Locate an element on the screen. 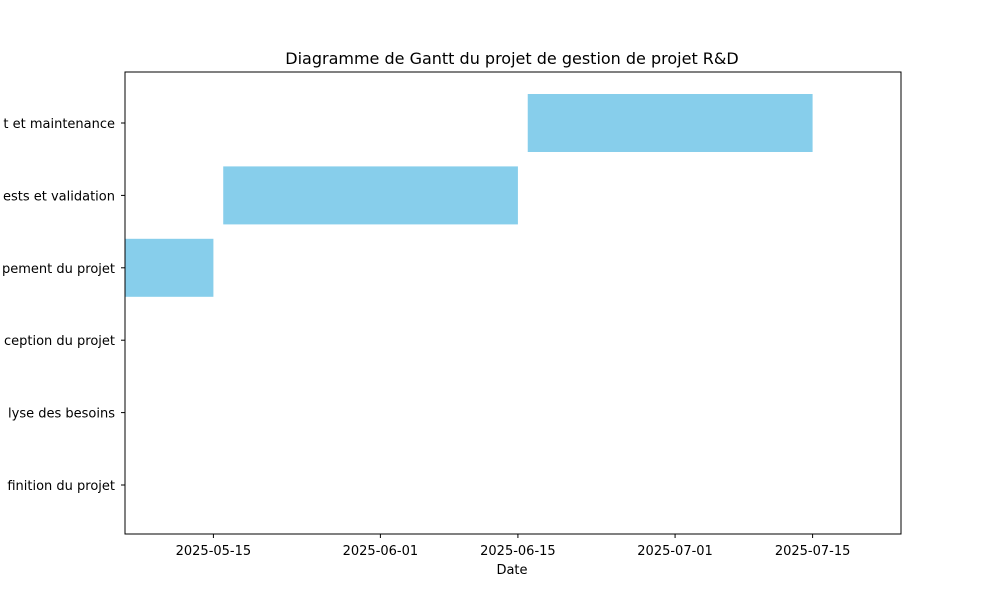 The image size is (1000, 600). y-tick-label: ception du projet is located at coordinates (59, 341).